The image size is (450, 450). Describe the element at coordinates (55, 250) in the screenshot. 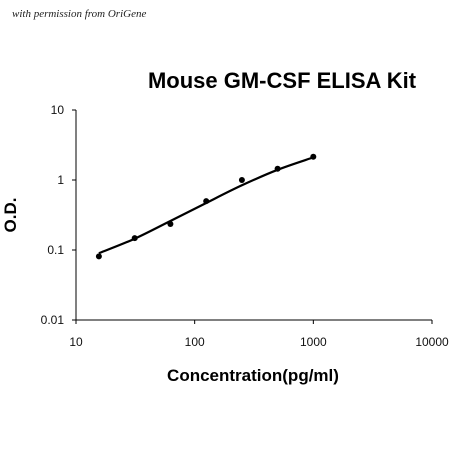

I see `y-tick-label: 0.1` at that location.